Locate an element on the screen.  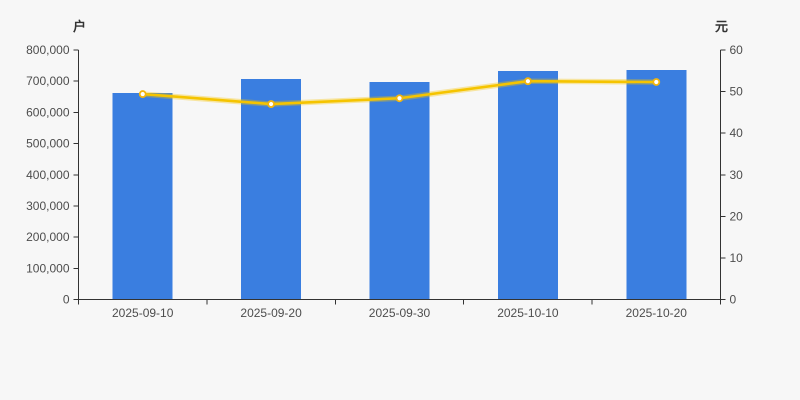
x-tick-label: 2025-10-10 is located at coordinates (528, 313).